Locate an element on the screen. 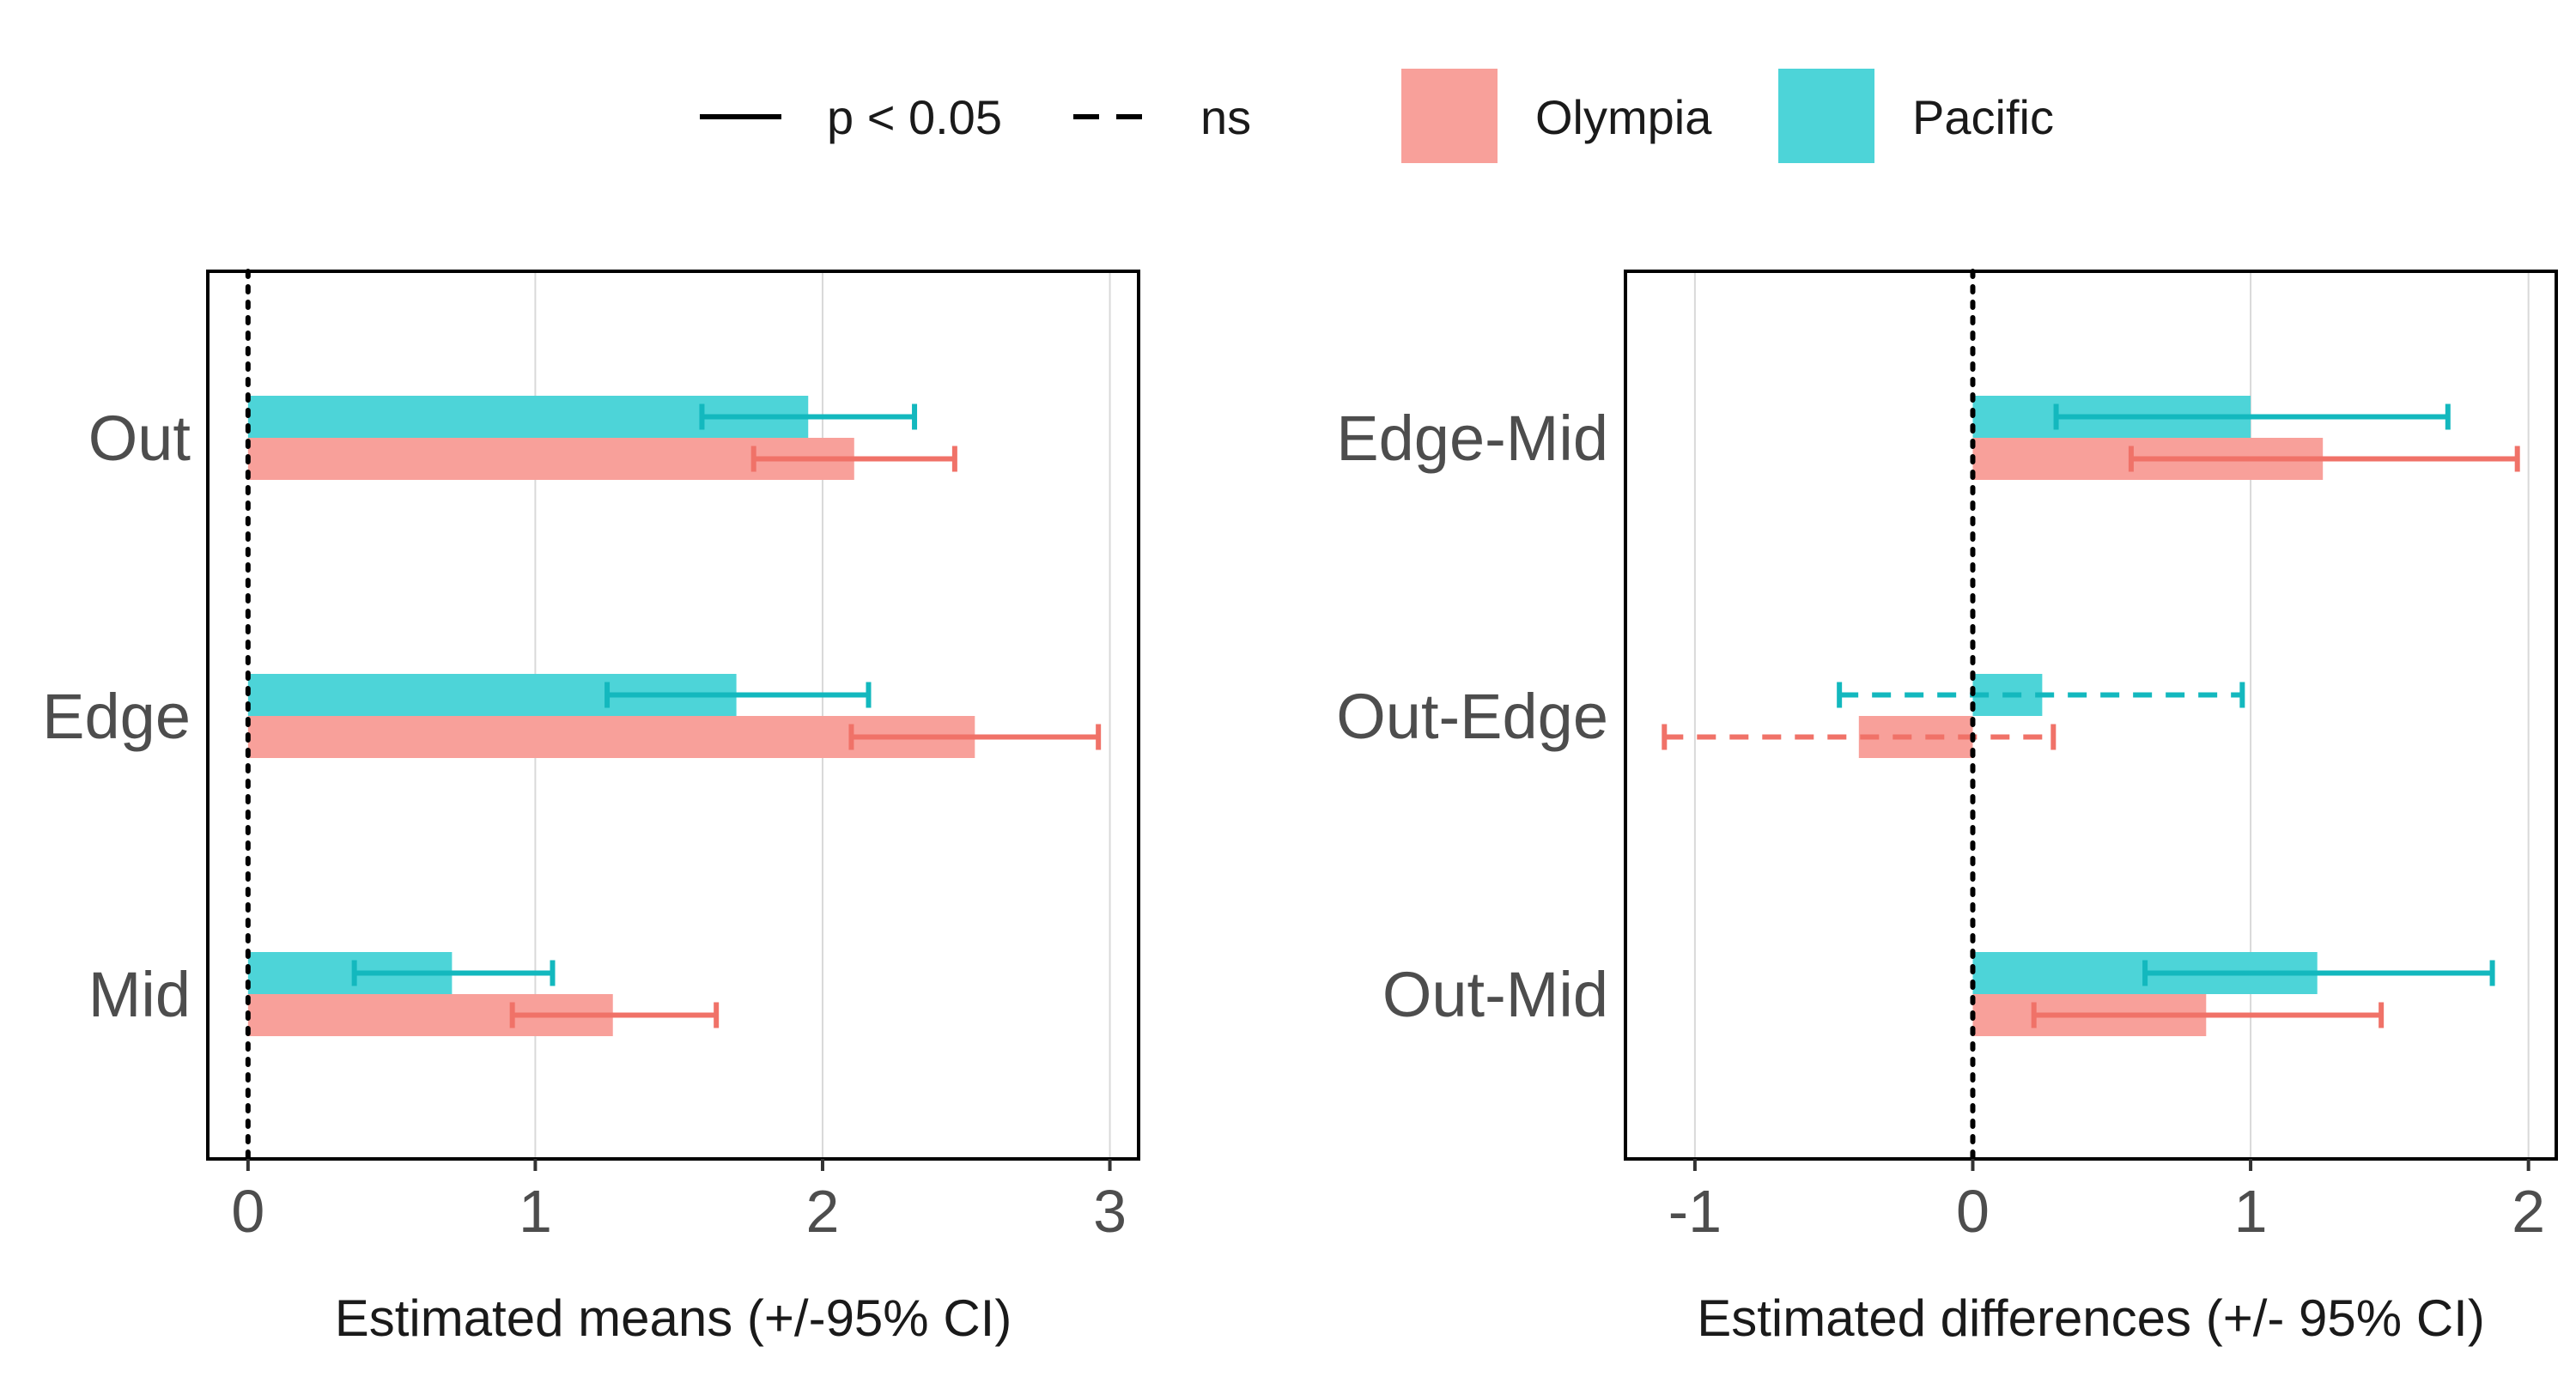 This screenshot has width=2576, height=1395. legend-label-dashed: ns is located at coordinates (1225, 117).